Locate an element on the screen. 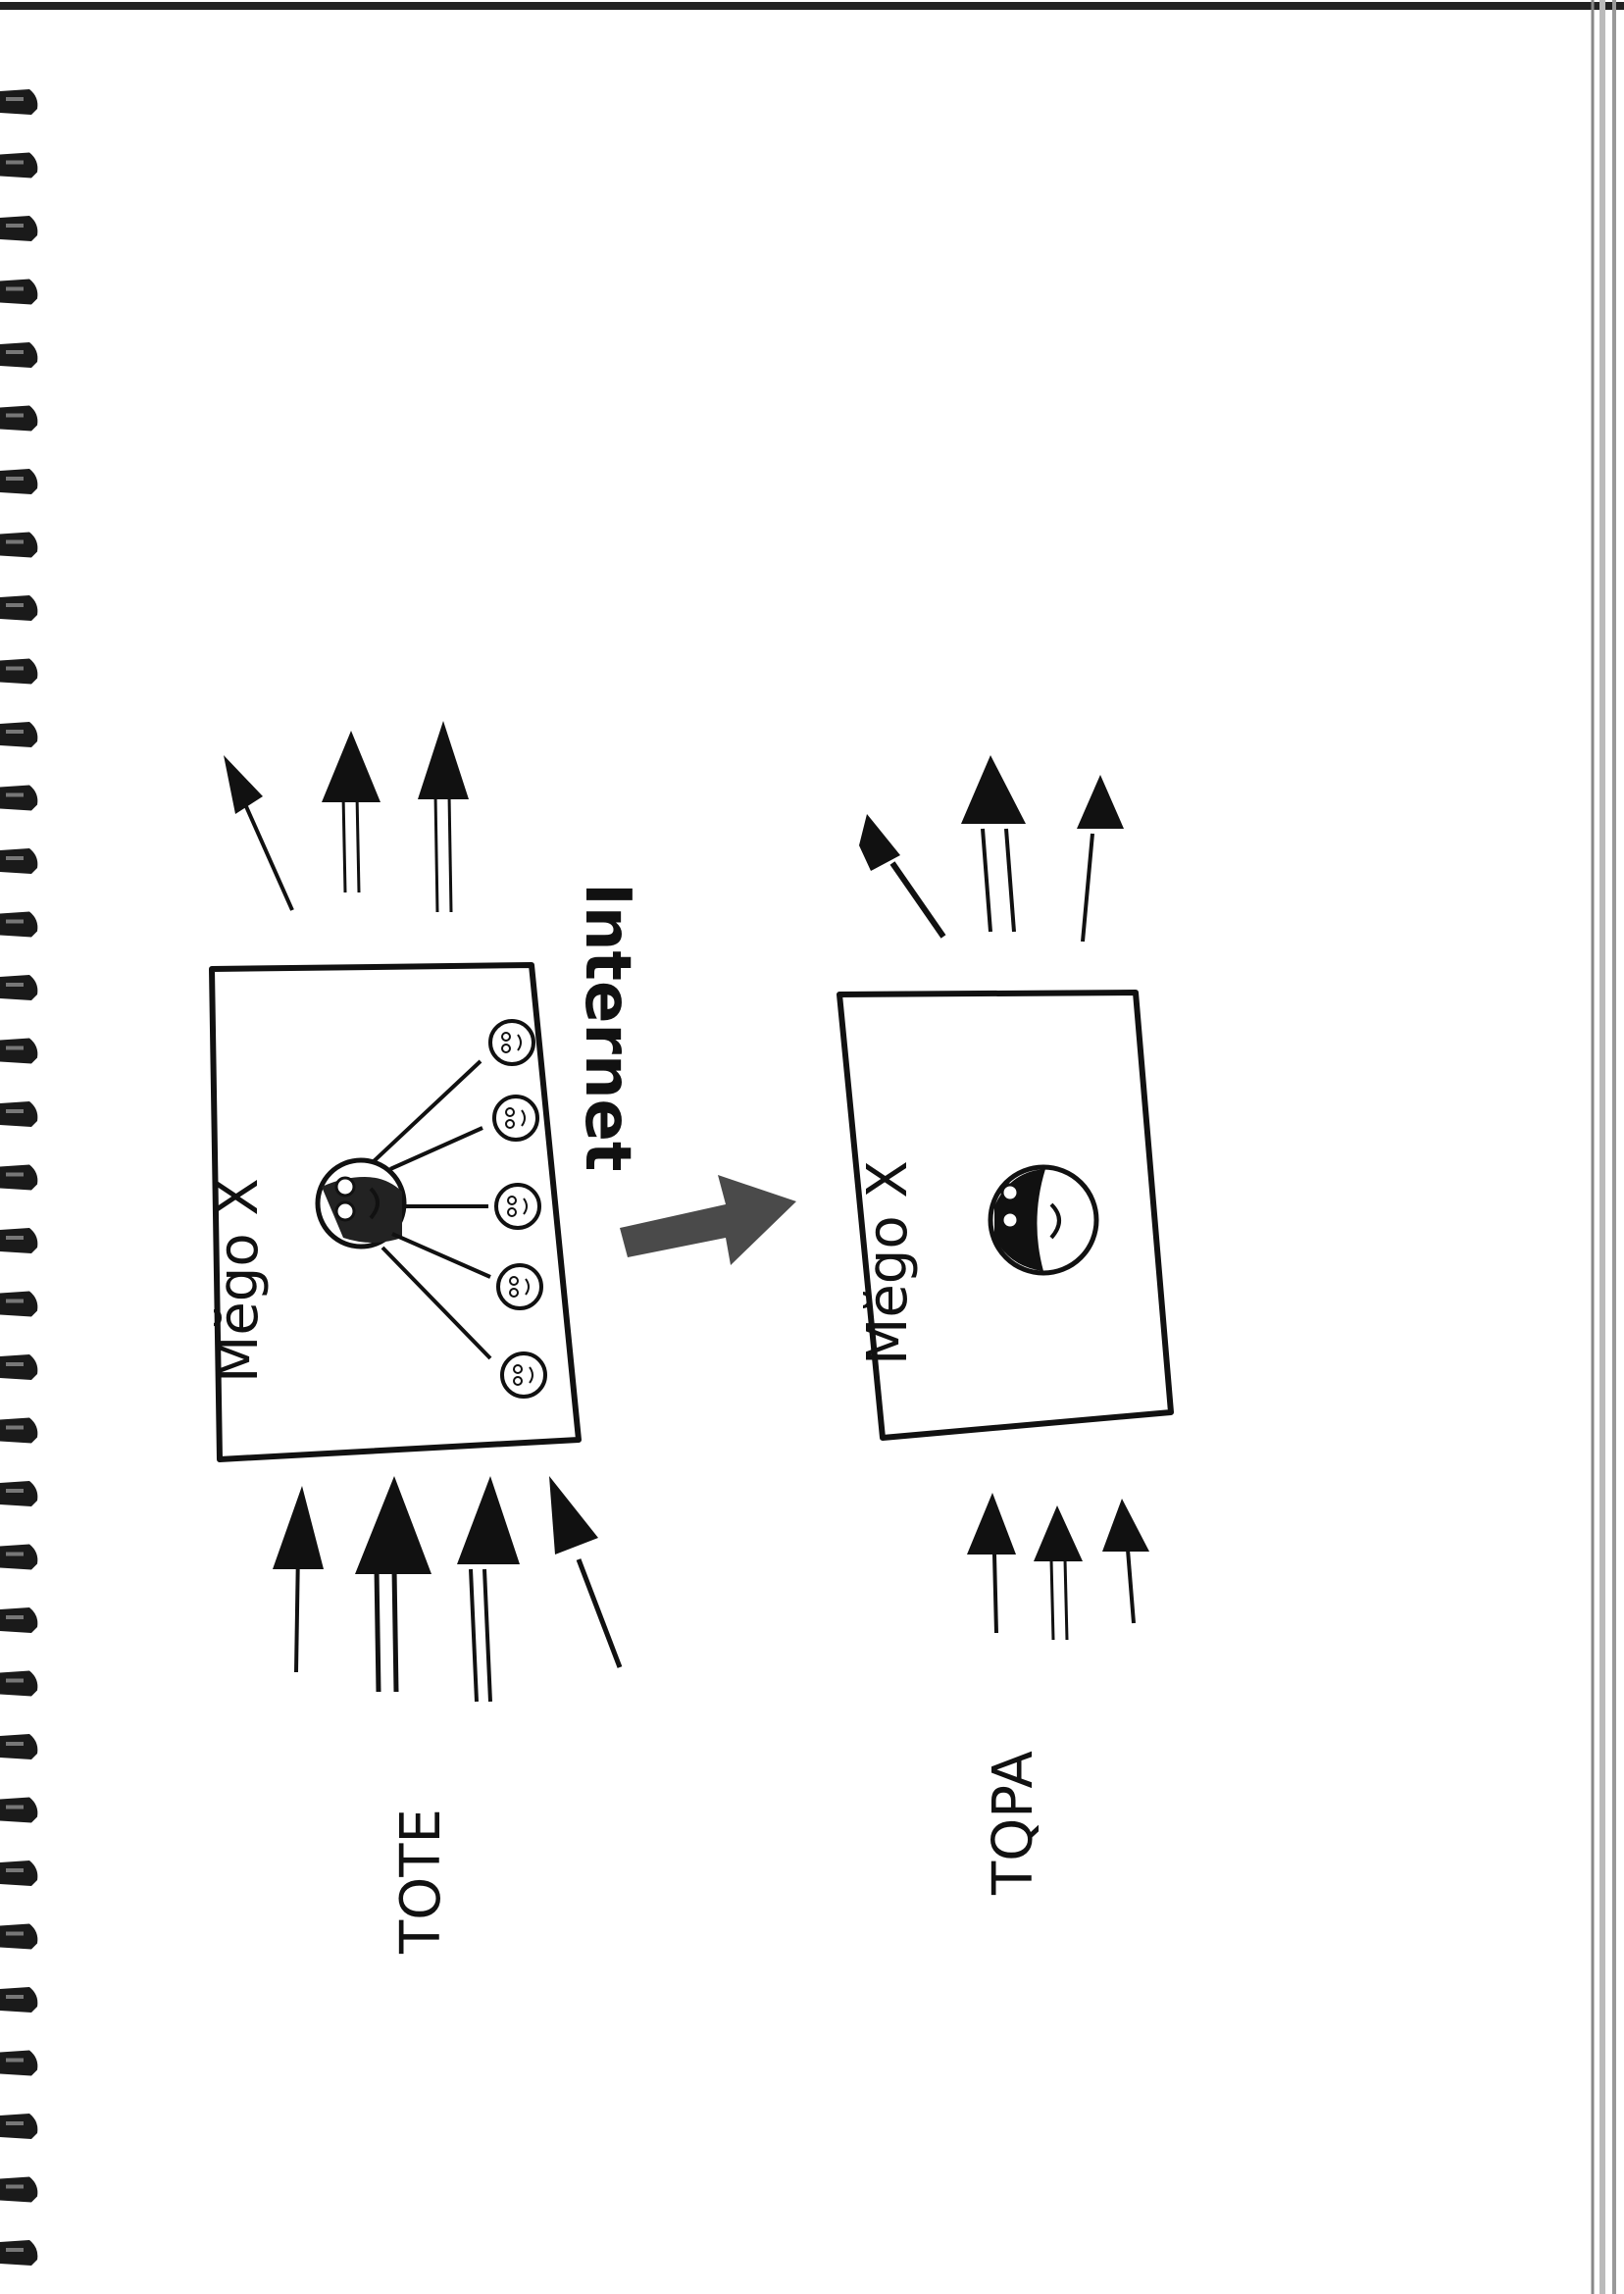 Image resolution: width=1624 pixels, height=2294 pixels. big-arrow-right-icon is located at coordinates (708, 1220).